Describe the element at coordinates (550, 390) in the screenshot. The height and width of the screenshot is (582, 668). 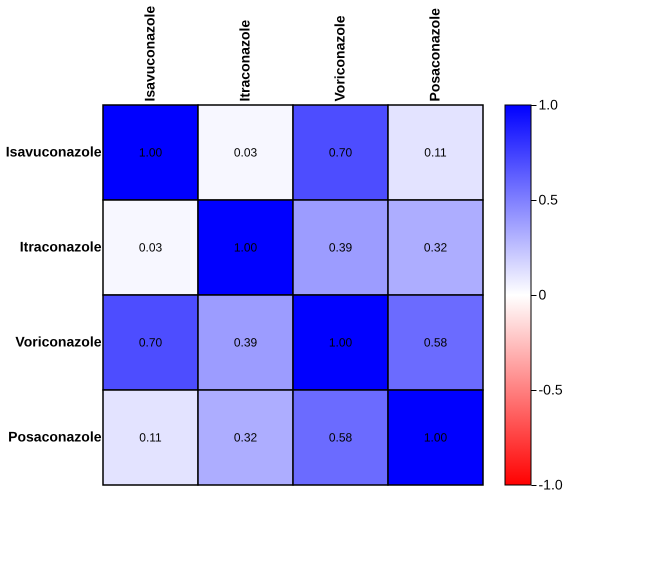
I see `color-bar-label: -0.5` at that location.